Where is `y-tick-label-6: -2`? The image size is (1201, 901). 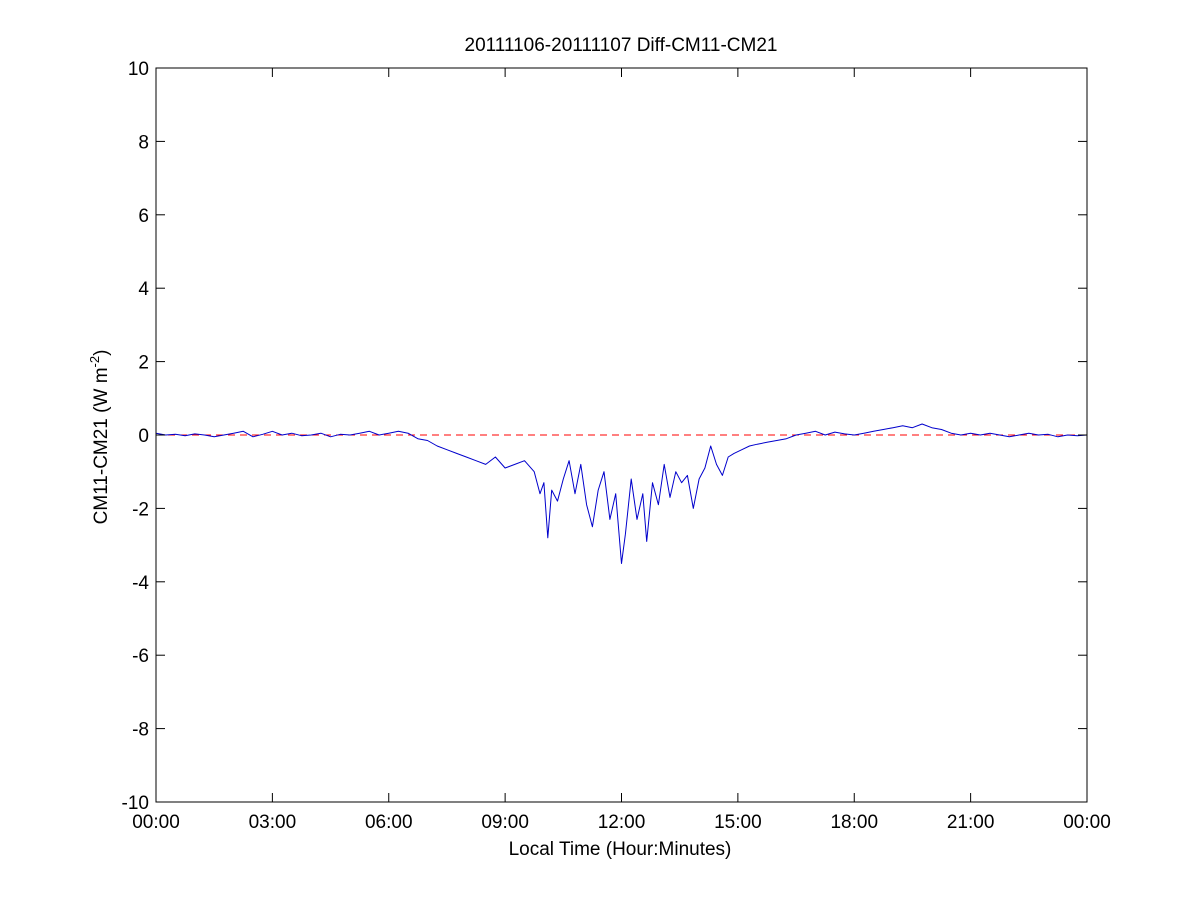 y-tick-label-6: -2 is located at coordinates (140, 509).